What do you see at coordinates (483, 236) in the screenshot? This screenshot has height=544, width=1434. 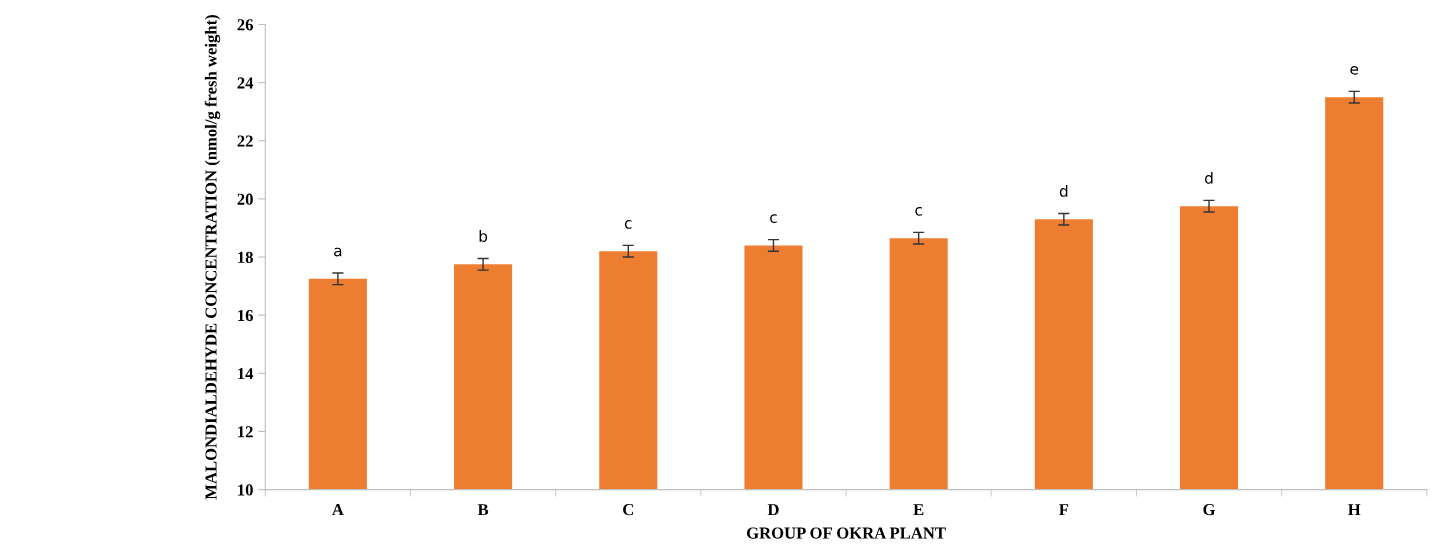 I see `annotation: b` at bounding box center [483, 236].